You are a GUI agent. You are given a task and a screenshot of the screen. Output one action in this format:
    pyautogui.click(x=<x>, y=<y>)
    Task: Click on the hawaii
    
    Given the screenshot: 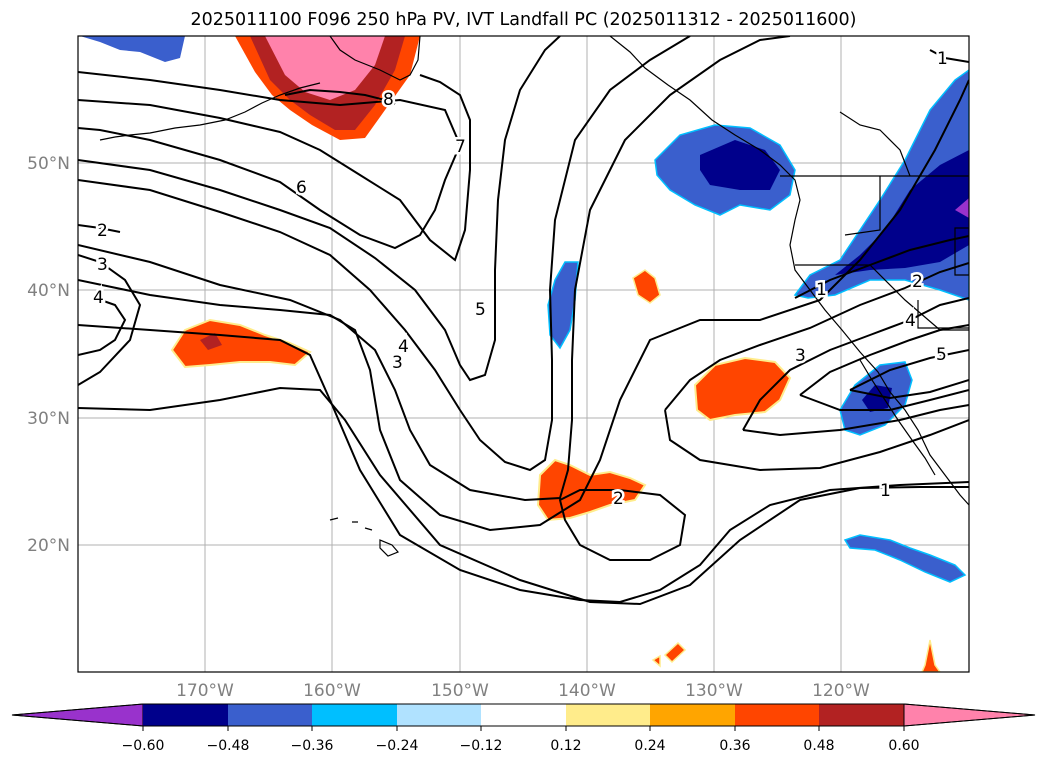 What is the action you would take?
    pyautogui.click(x=364, y=537)
    